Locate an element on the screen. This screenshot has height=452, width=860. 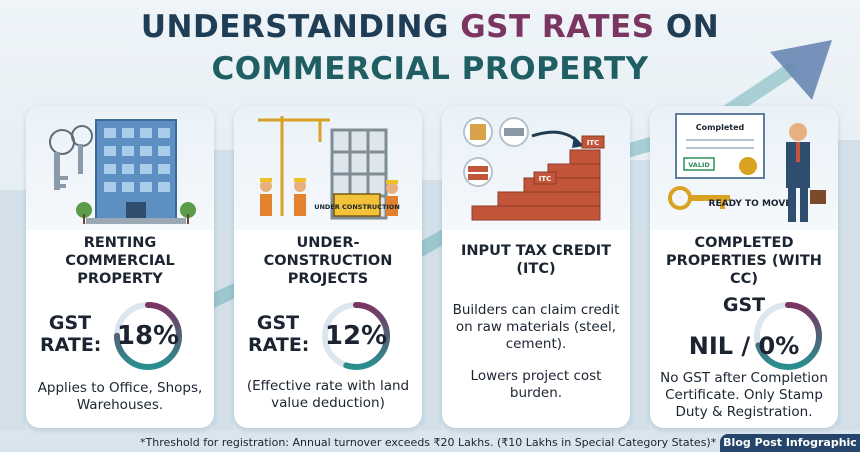
tree-icon is located at coordinates (136, 213).